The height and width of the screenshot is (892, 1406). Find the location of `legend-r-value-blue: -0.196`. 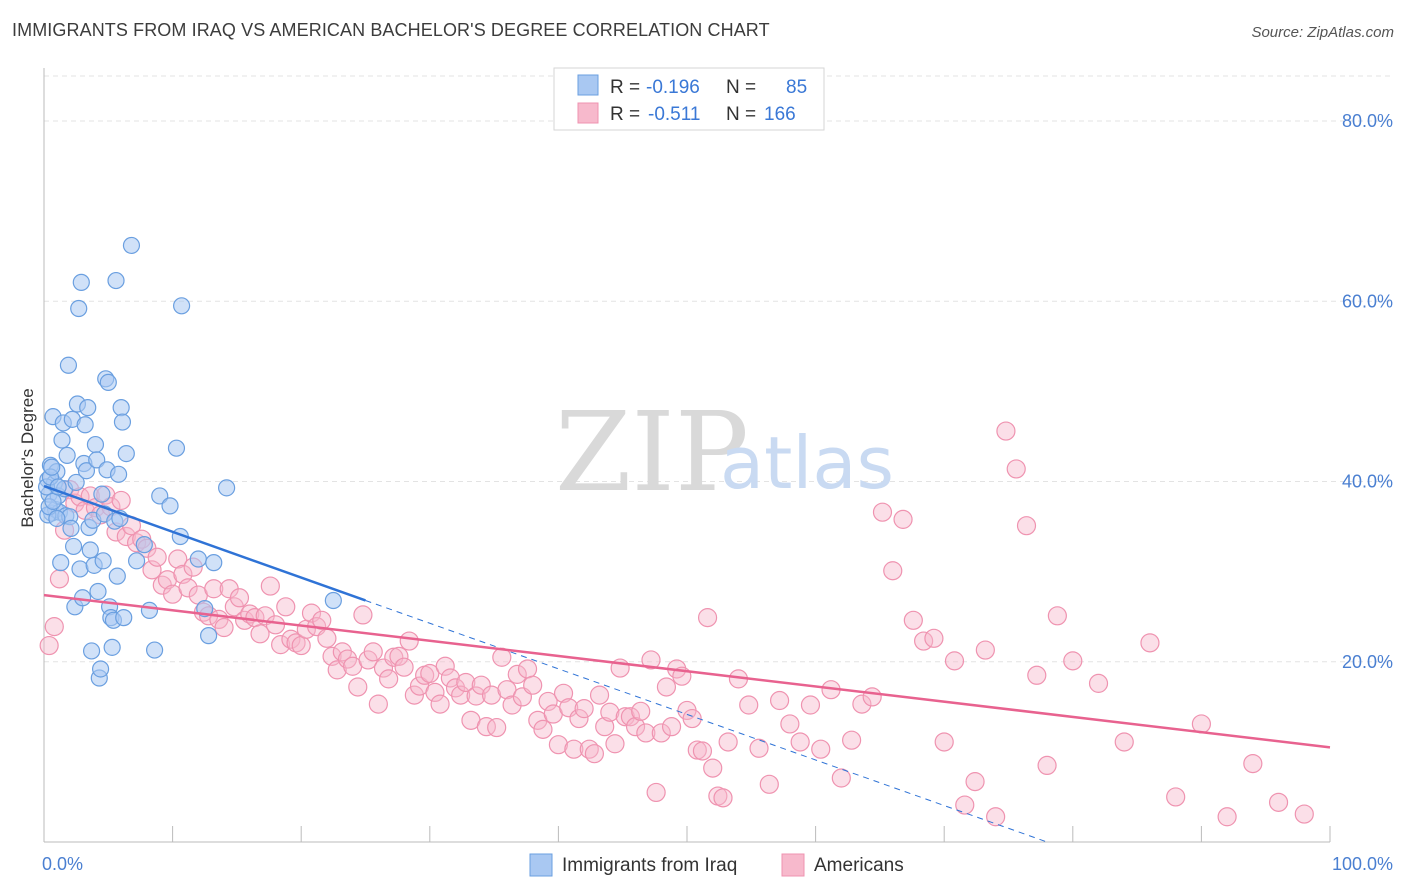

legend-r-value-blue: -0.196 is located at coordinates (673, 87).